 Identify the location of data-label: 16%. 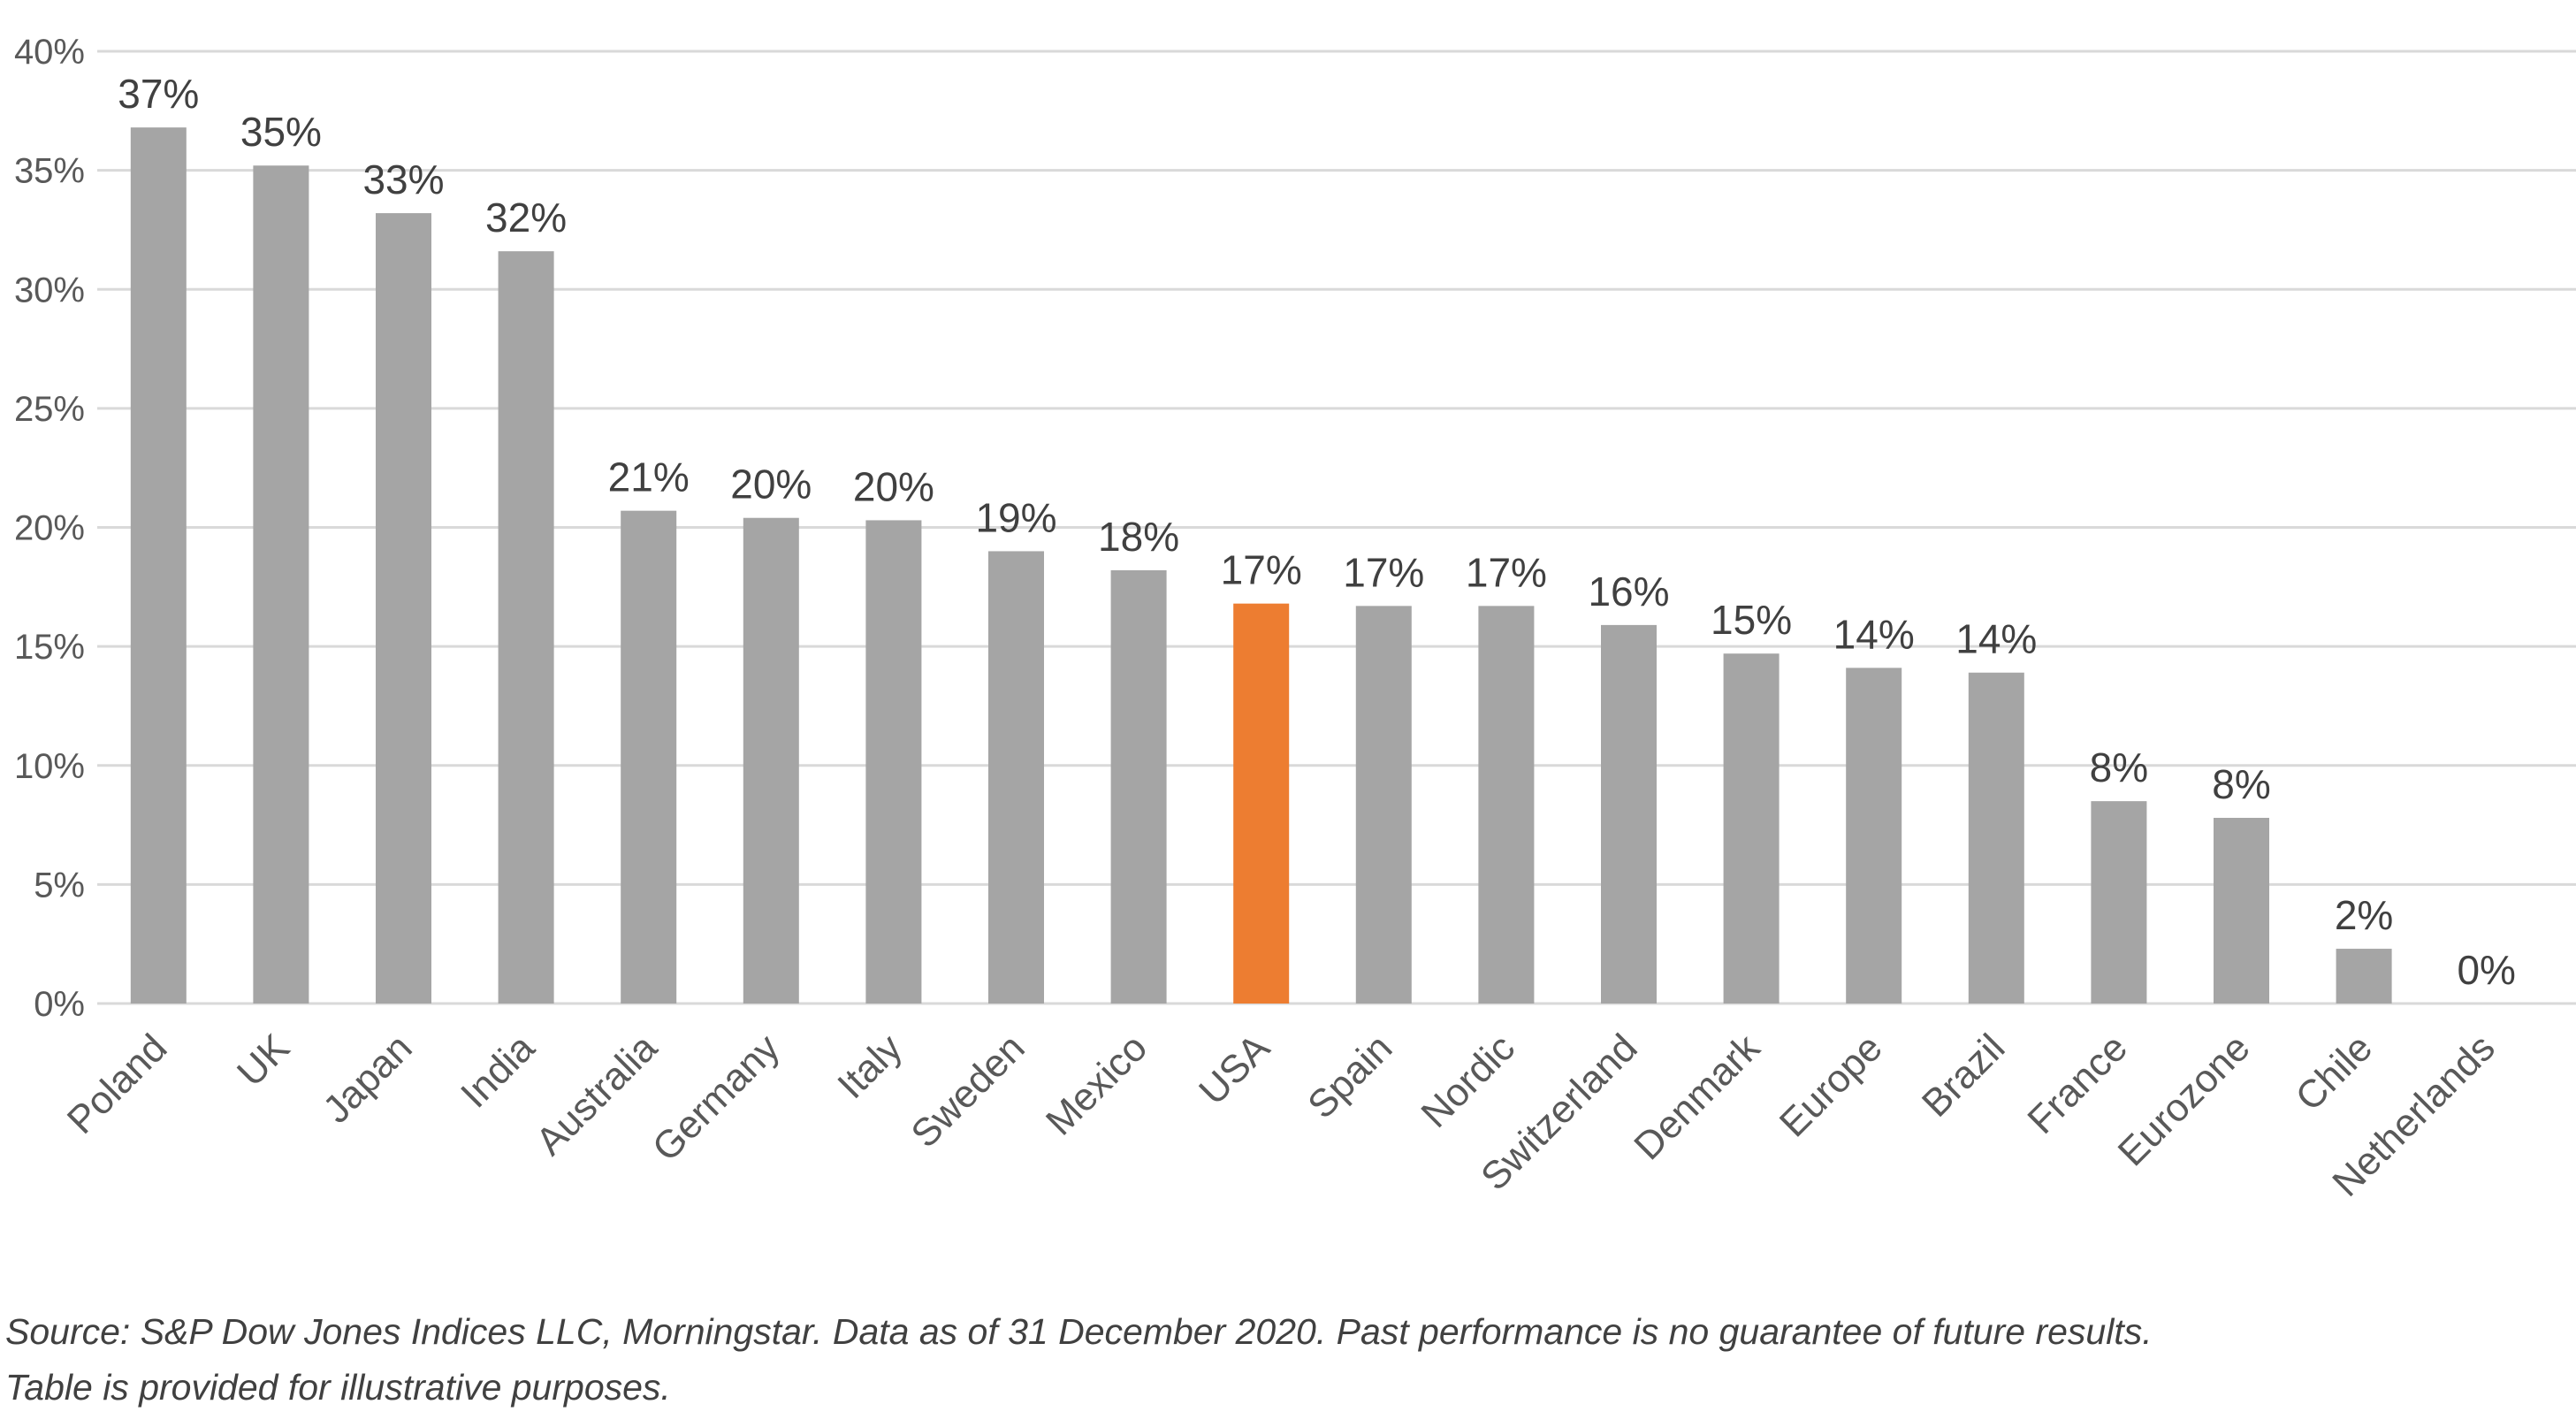
(1628, 591).